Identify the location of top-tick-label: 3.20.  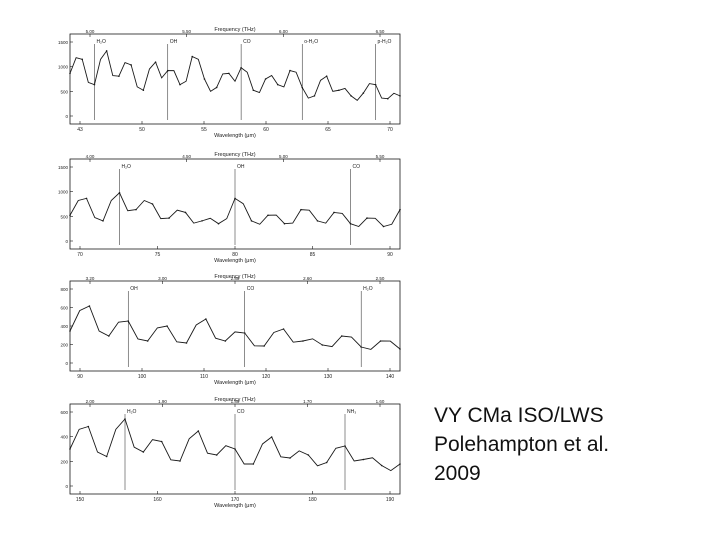
(90, 278).